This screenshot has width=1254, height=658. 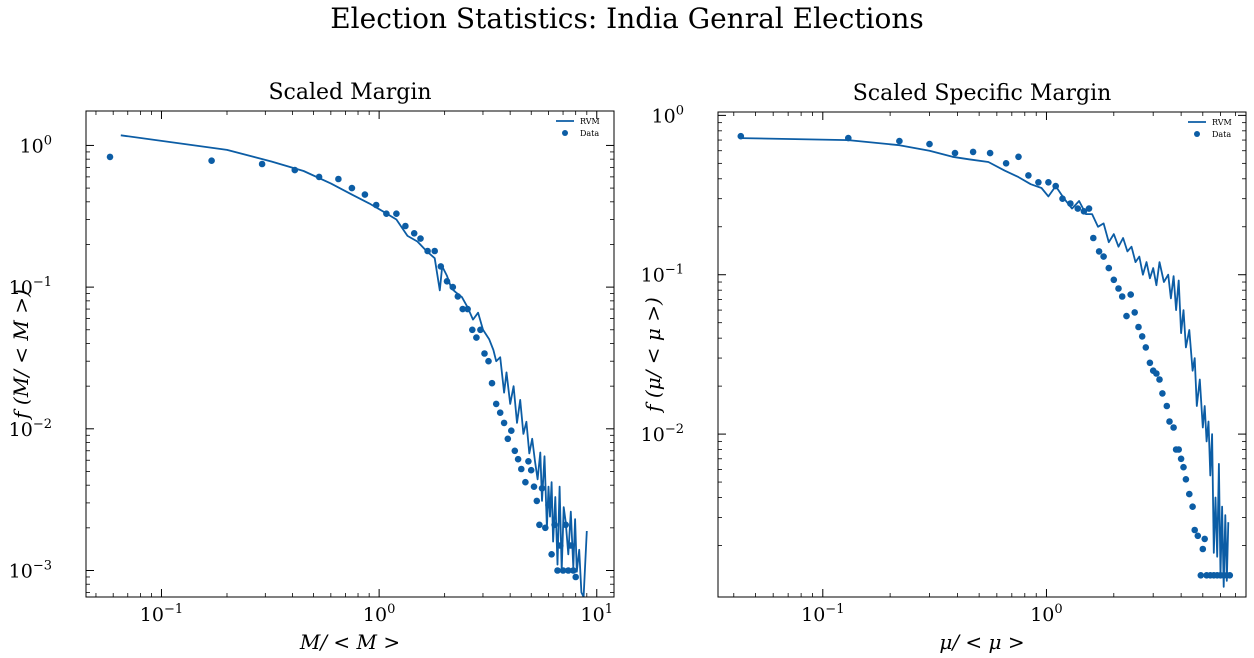 I want to click on legend-label: RVM, so click(x=1222, y=122).